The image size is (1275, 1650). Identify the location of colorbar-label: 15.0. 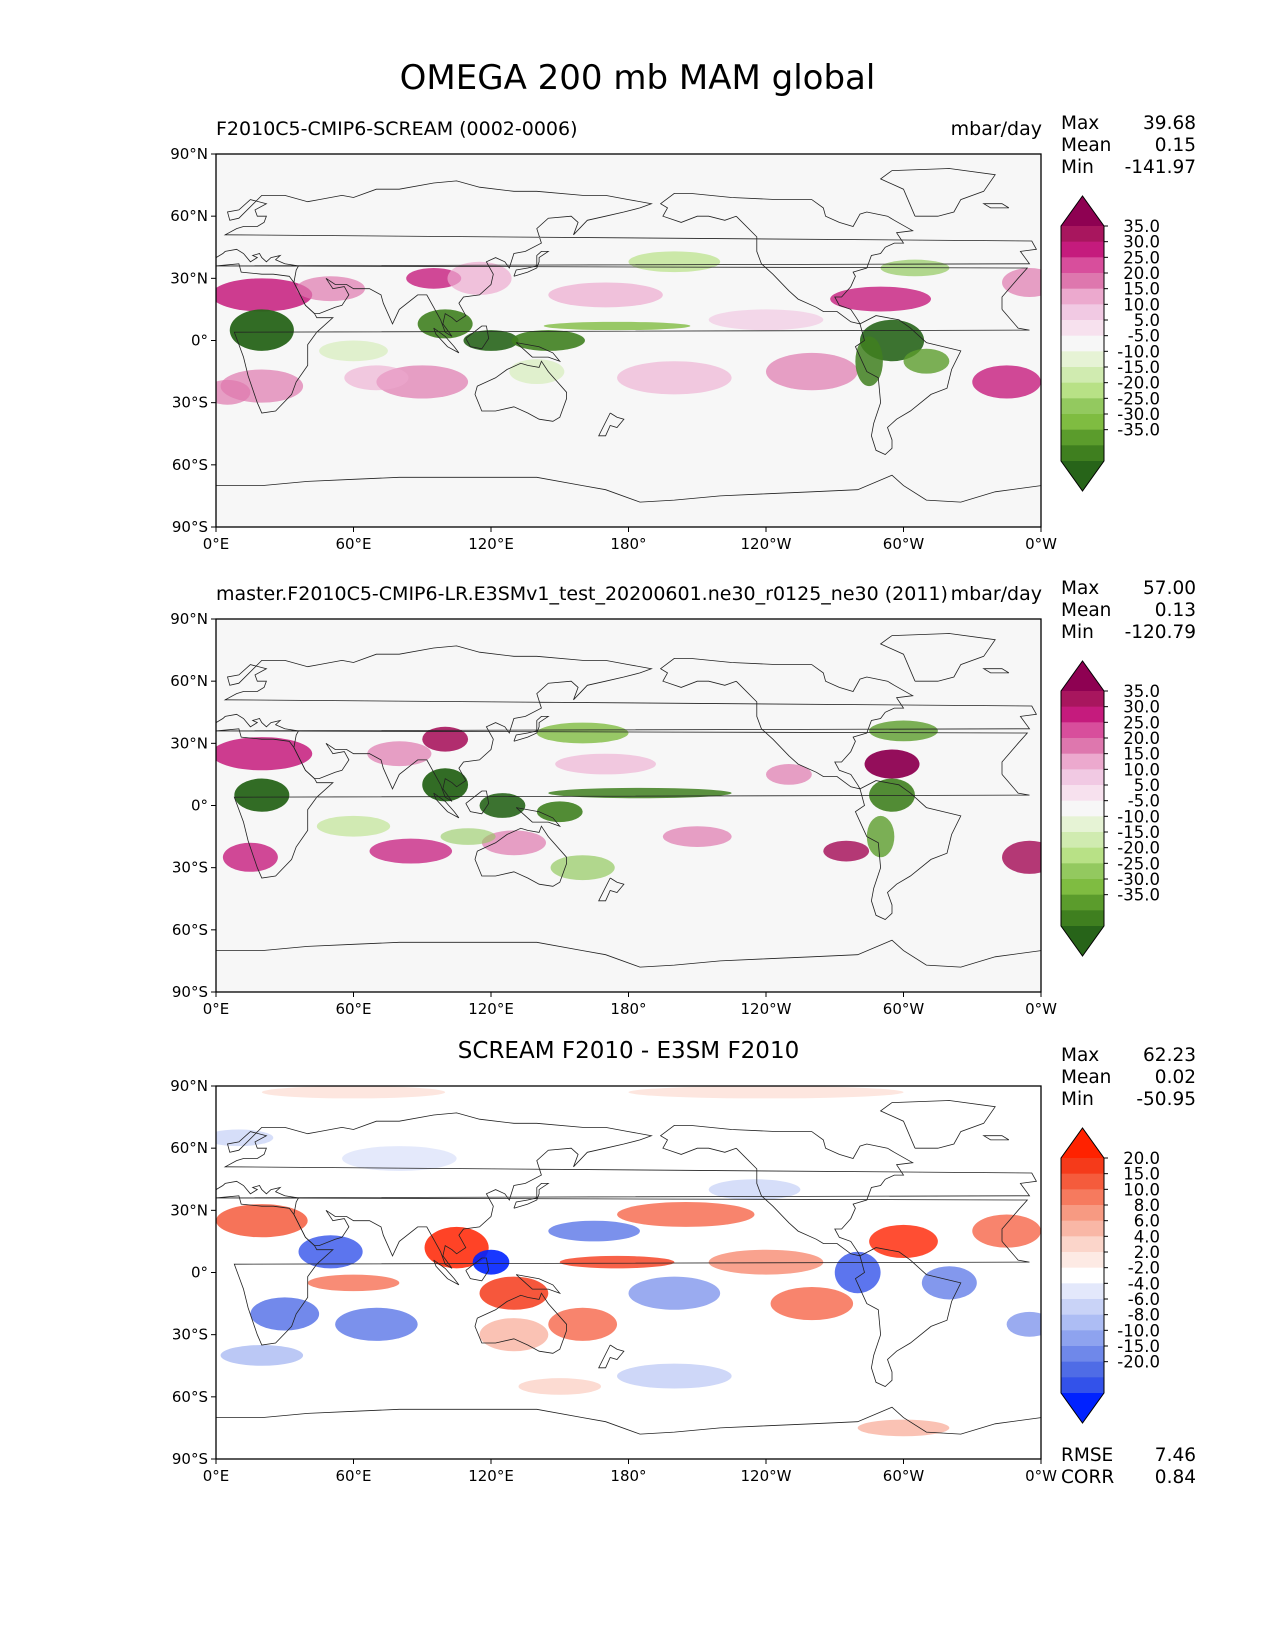
(1141, 754).